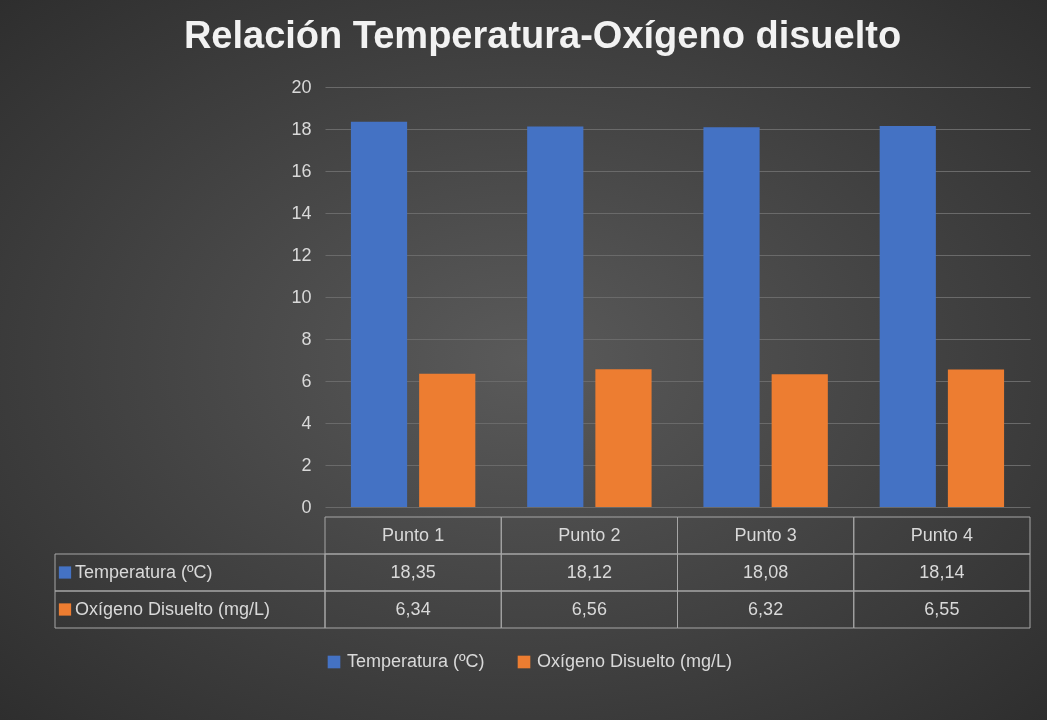 The width and height of the screenshot is (1047, 720). Describe the element at coordinates (306, 506) in the screenshot. I see `y-tick-label: 0` at that location.